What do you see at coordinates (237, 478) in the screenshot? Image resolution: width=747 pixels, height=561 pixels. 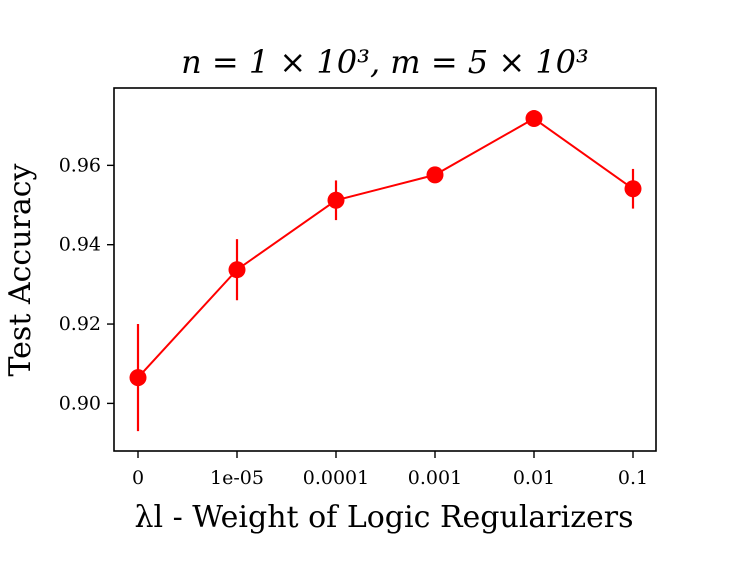 I see `x-tick-label: 1e-05` at bounding box center [237, 478].